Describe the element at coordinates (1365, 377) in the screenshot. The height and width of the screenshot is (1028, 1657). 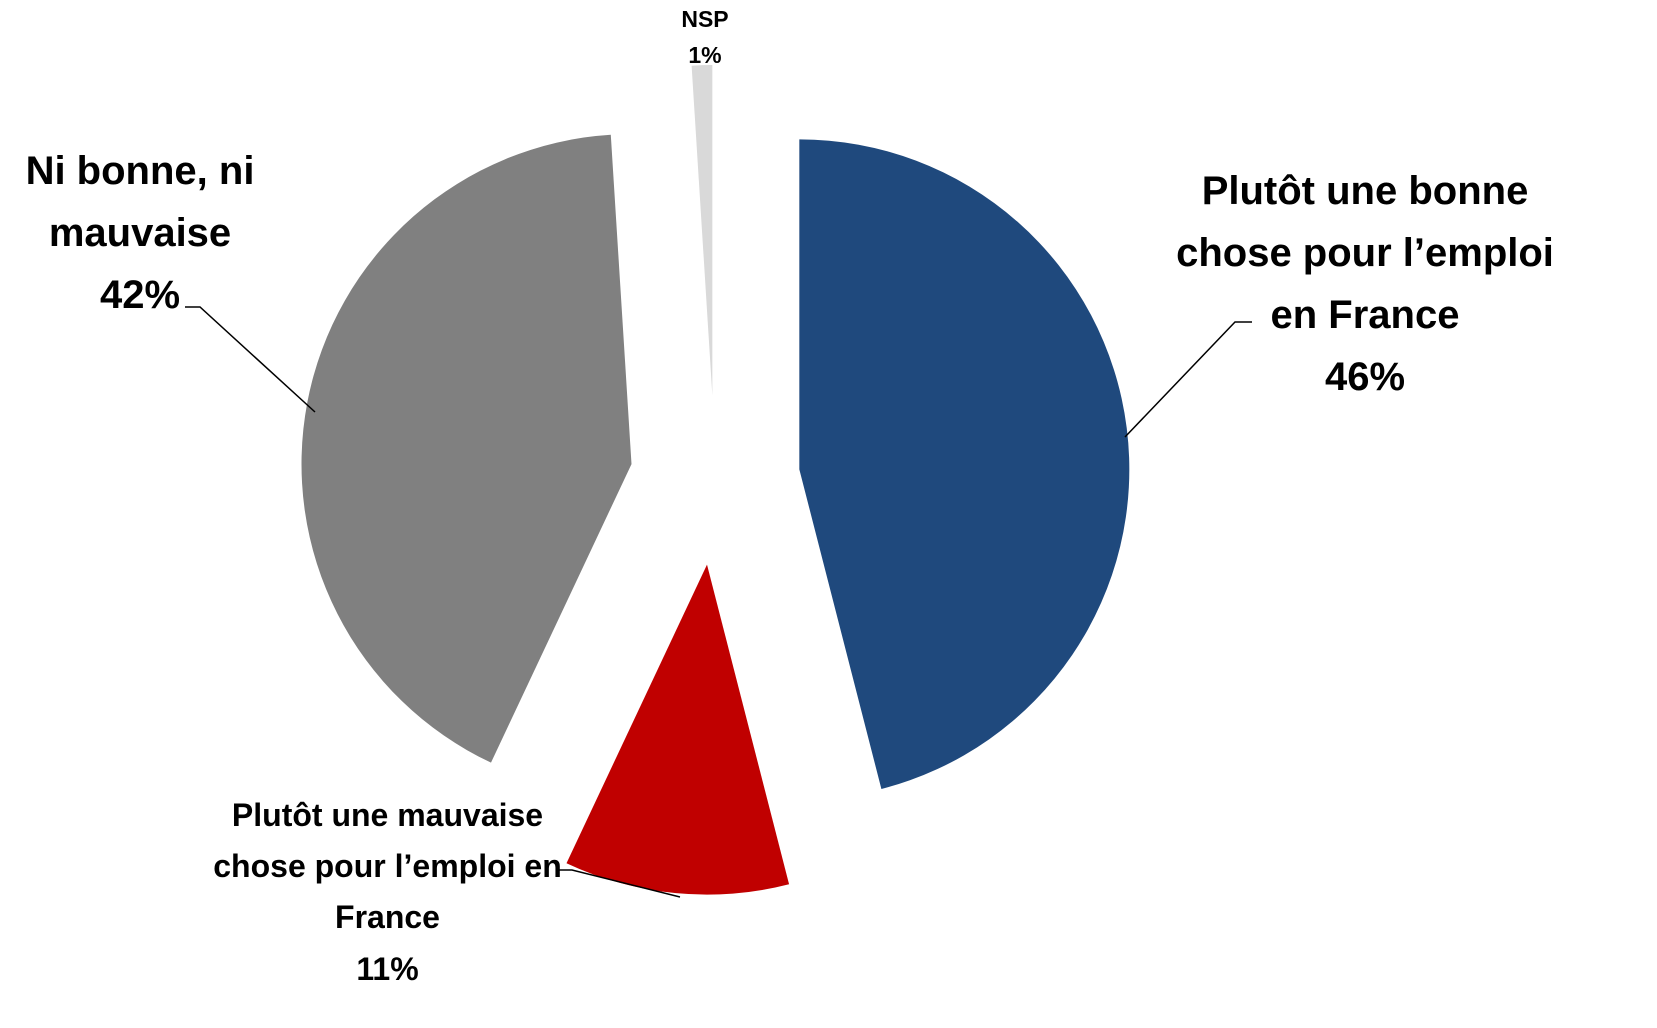
I see `slice-value: 46%` at that location.